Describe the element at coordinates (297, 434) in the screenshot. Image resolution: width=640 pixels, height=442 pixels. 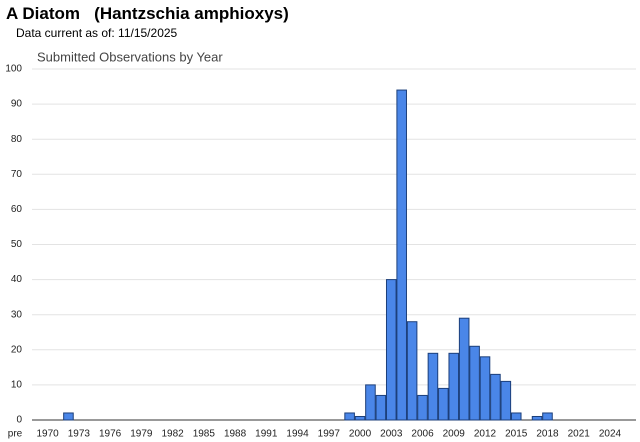
I see `x-tick-label: 1994` at that location.